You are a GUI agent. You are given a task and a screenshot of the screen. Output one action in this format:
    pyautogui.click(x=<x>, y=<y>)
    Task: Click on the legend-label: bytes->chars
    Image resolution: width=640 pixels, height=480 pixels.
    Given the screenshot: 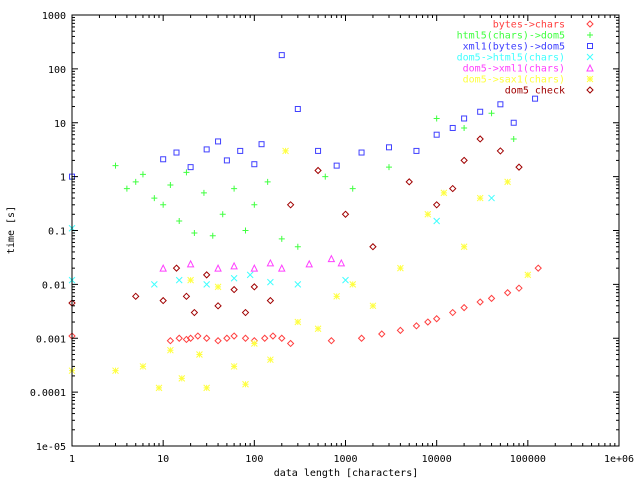 What is the action you would take?
    pyautogui.click(x=529, y=25)
    